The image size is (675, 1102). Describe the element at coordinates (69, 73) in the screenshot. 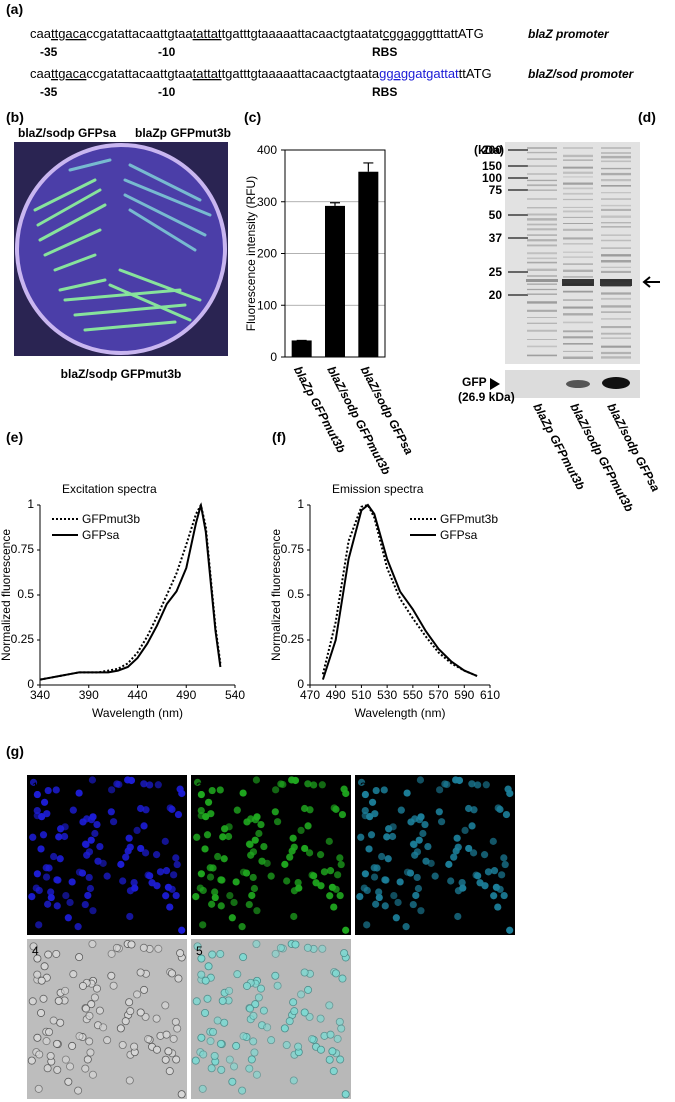

I see `seq-part: ttgaca` at that location.